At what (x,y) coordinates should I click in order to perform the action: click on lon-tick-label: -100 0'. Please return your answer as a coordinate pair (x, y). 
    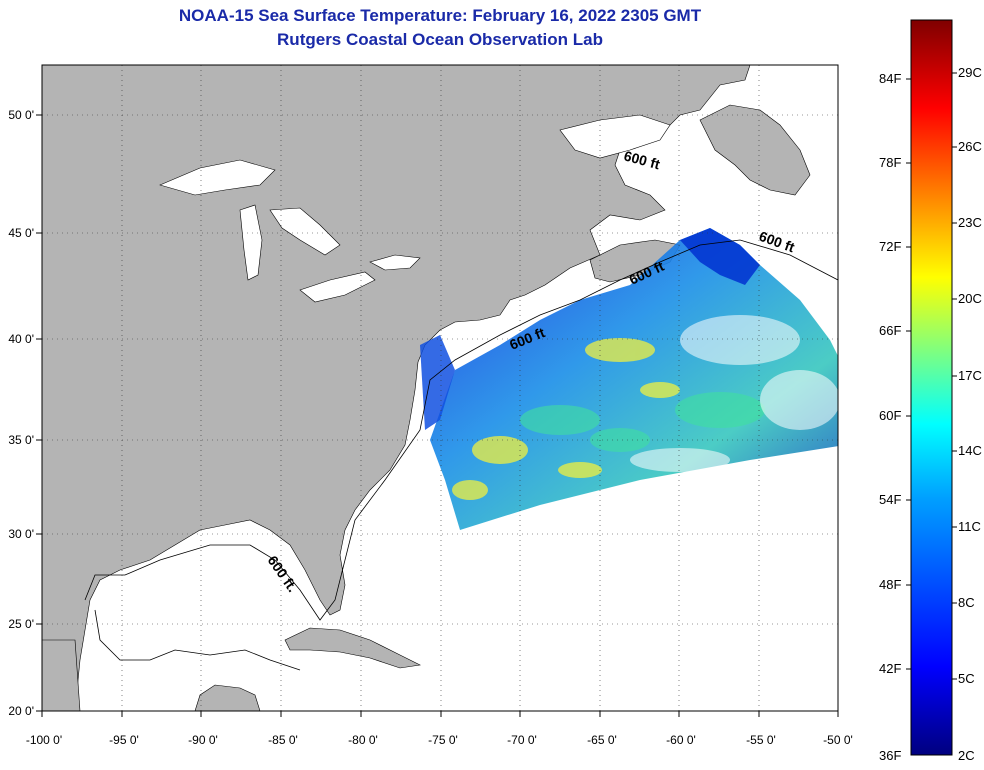
    Looking at the image, I should click on (44, 740).